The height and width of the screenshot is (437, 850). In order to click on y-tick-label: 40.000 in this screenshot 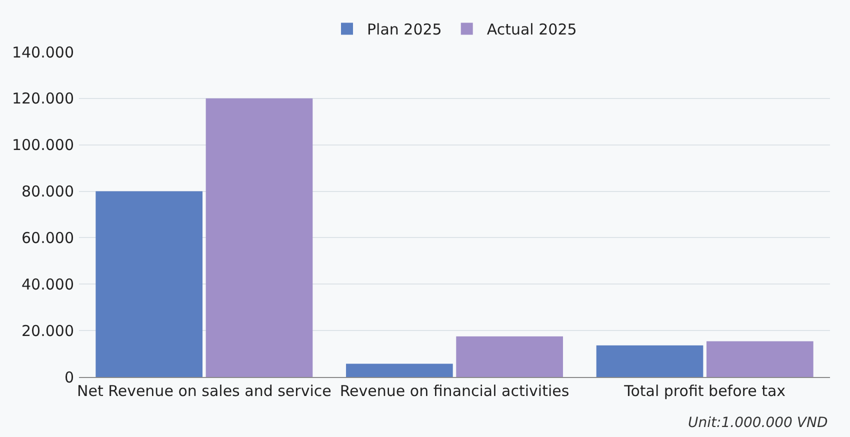, I will do `click(48, 284)`.